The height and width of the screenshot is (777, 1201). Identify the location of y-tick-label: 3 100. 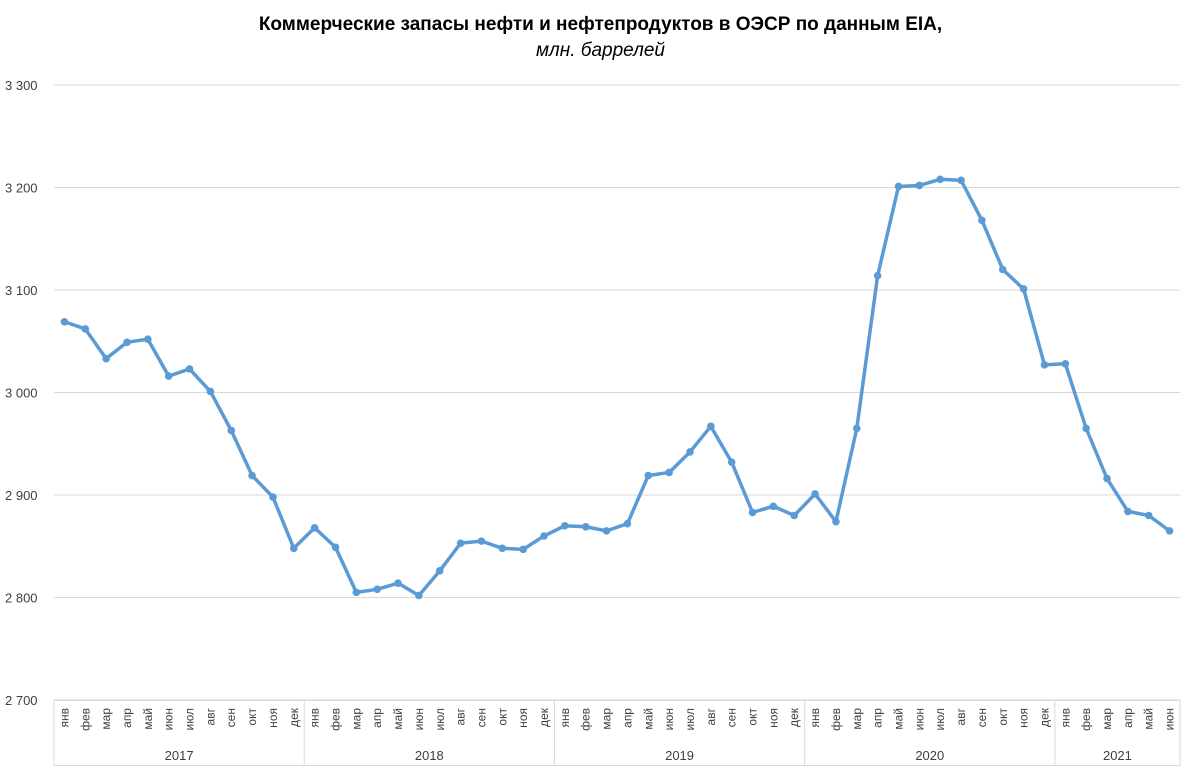
(21, 290).